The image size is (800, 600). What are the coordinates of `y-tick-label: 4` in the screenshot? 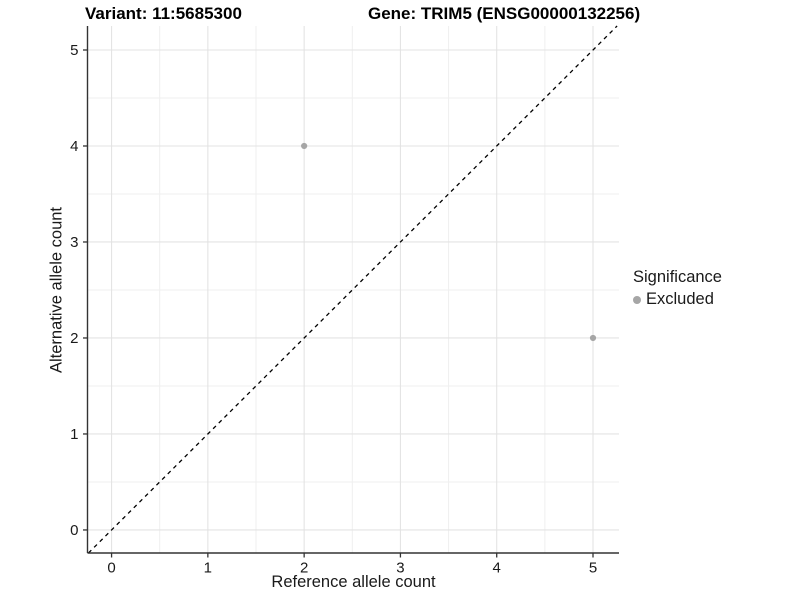 It's located at (74, 146).